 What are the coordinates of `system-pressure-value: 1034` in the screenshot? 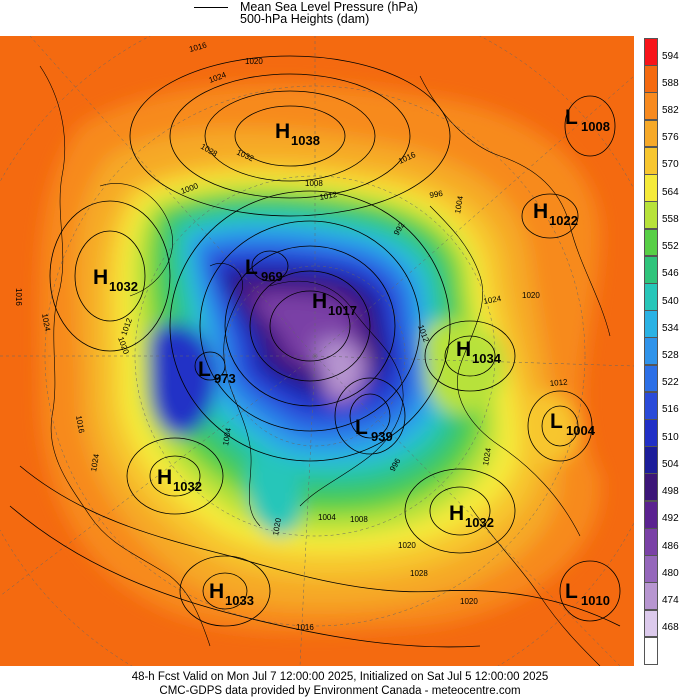 It's located at (487, 358).